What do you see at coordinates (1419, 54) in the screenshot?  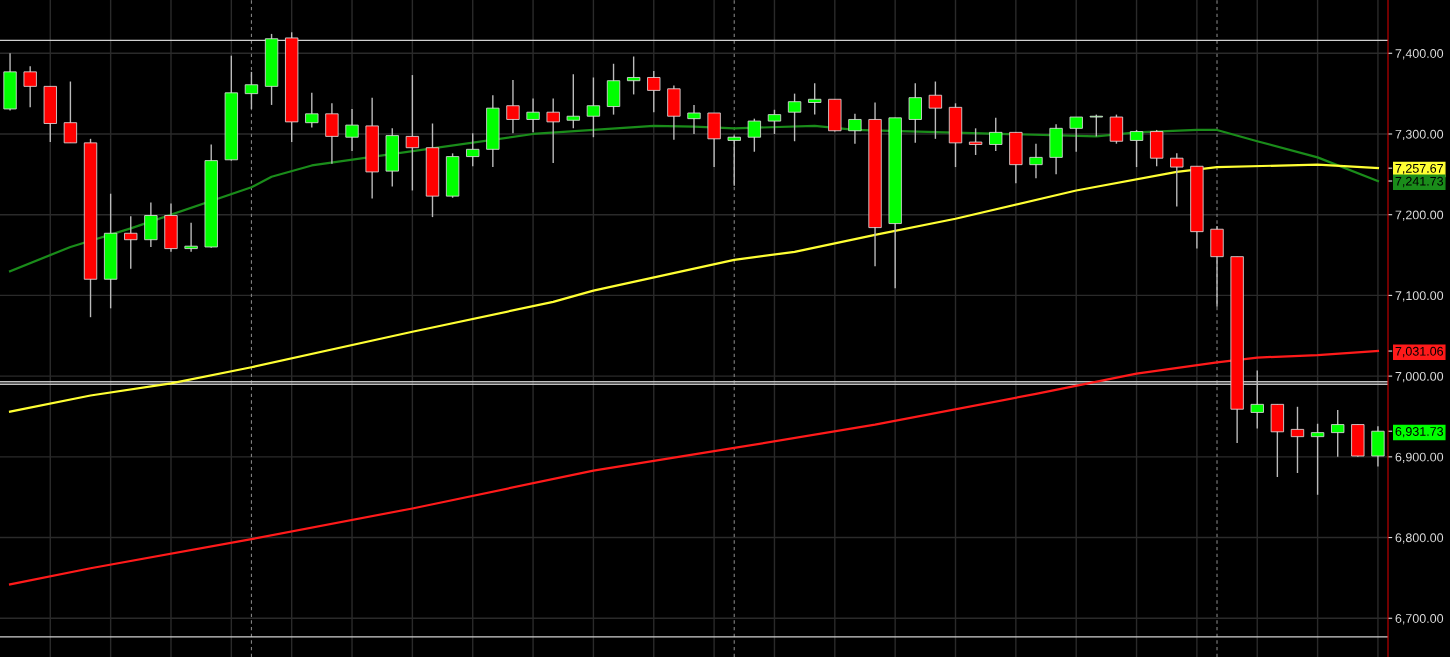 I see `y-tick-label: 7,400.00` at bounding box center [1419, 54].